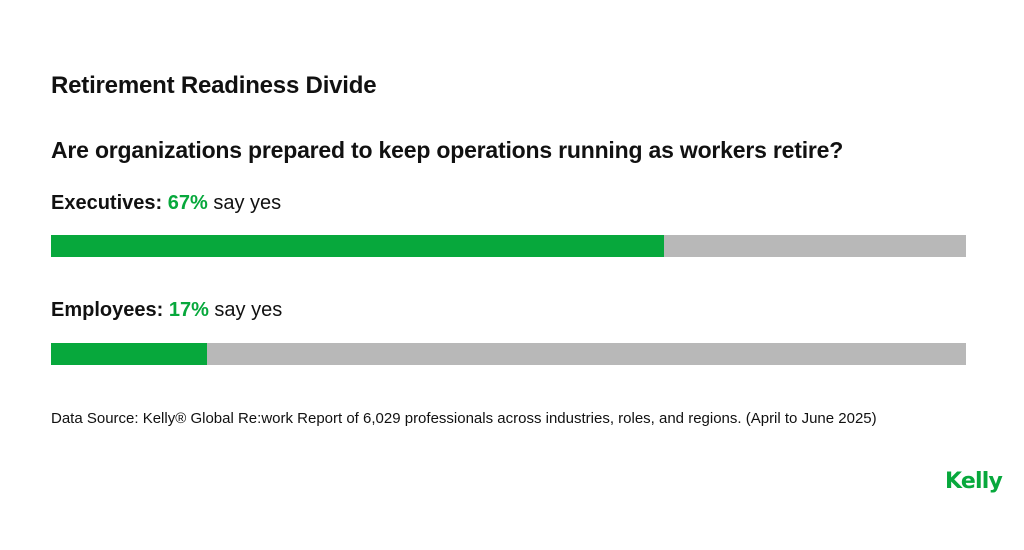 The width and height of the screenshot is (1024, 550). I want to click on kelly-logo: Kelly, so click(973, 481).